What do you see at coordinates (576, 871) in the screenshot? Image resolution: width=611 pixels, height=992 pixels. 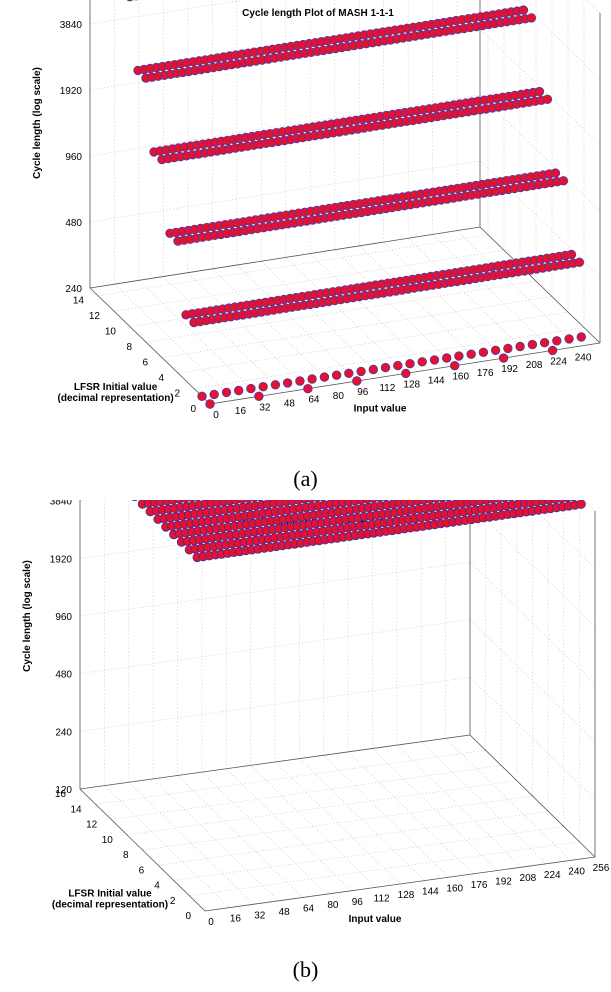 I see `x-tick-label: 240` at bounding box center [576, 871].